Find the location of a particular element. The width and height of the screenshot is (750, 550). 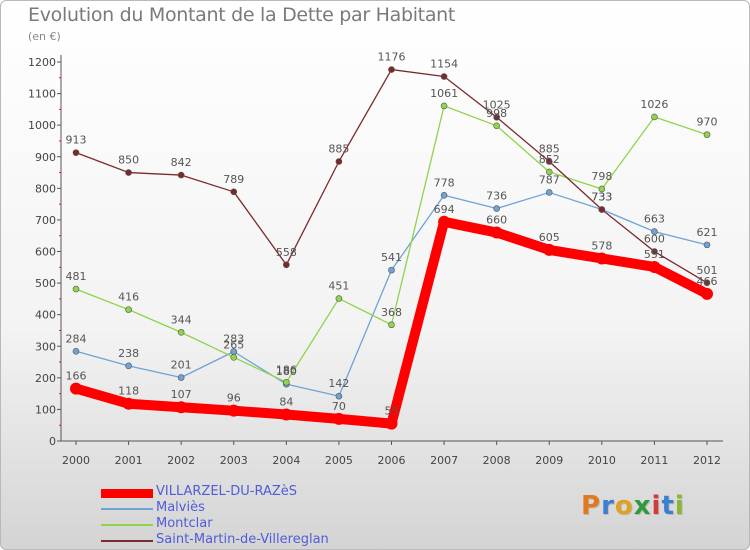

data-label: 238 is located at coordinates (128, 353).